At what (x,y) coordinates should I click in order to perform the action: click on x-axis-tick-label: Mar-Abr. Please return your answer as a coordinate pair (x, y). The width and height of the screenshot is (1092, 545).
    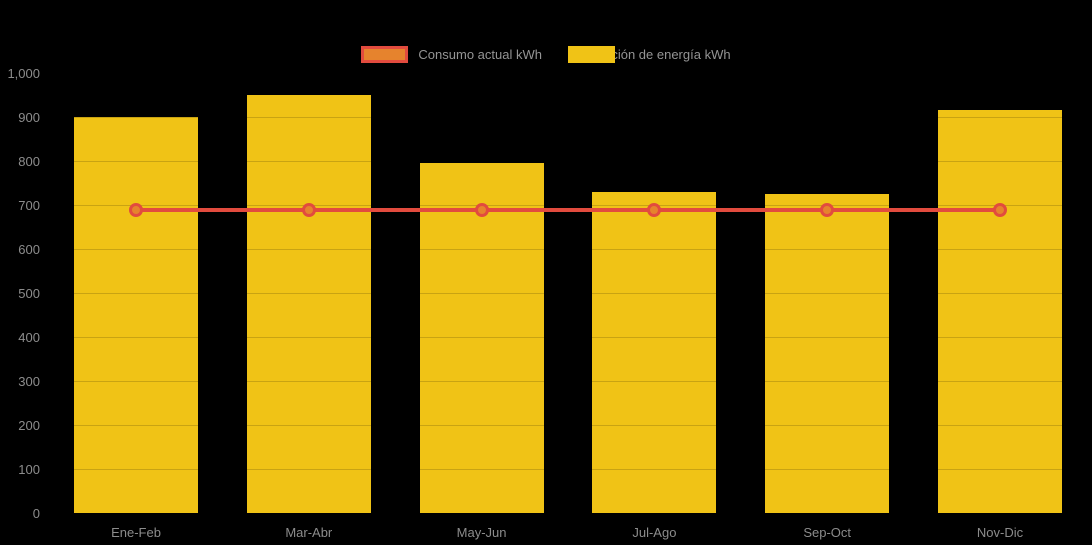
    Looking at the image, I should click on (309, 532).